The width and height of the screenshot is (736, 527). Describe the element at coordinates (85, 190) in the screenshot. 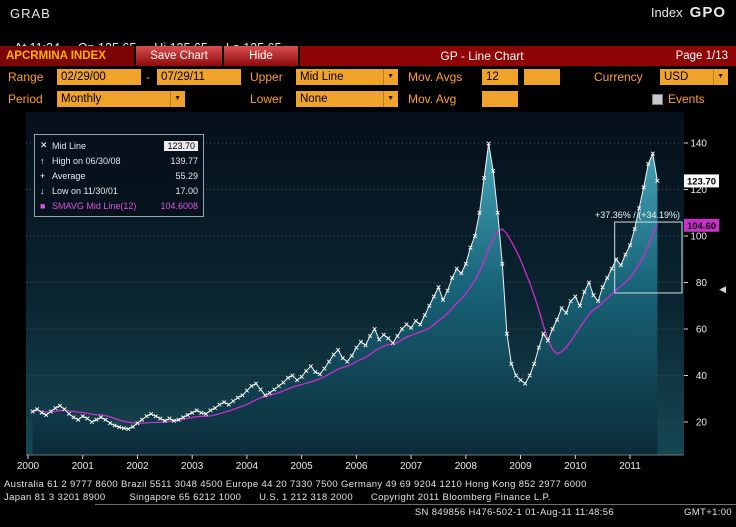

I see `legend-label: Low on 11/30/01` at that location.